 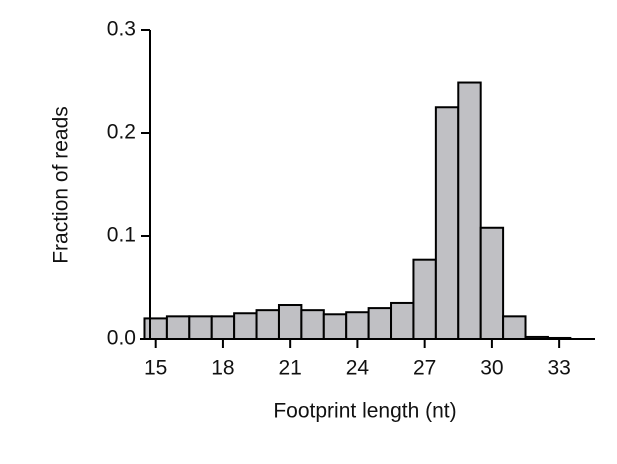 What do you see at coordinates (121, 235) in the screenshot?
I see `y-tick-label: 0.1` at bounding box center [121, 235].